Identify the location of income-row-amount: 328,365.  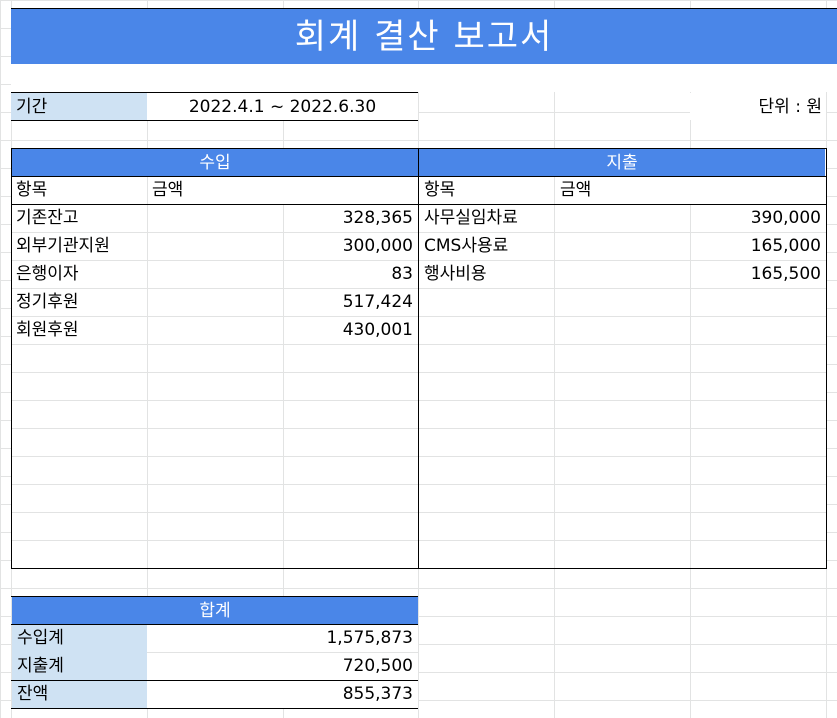
(377, 218).